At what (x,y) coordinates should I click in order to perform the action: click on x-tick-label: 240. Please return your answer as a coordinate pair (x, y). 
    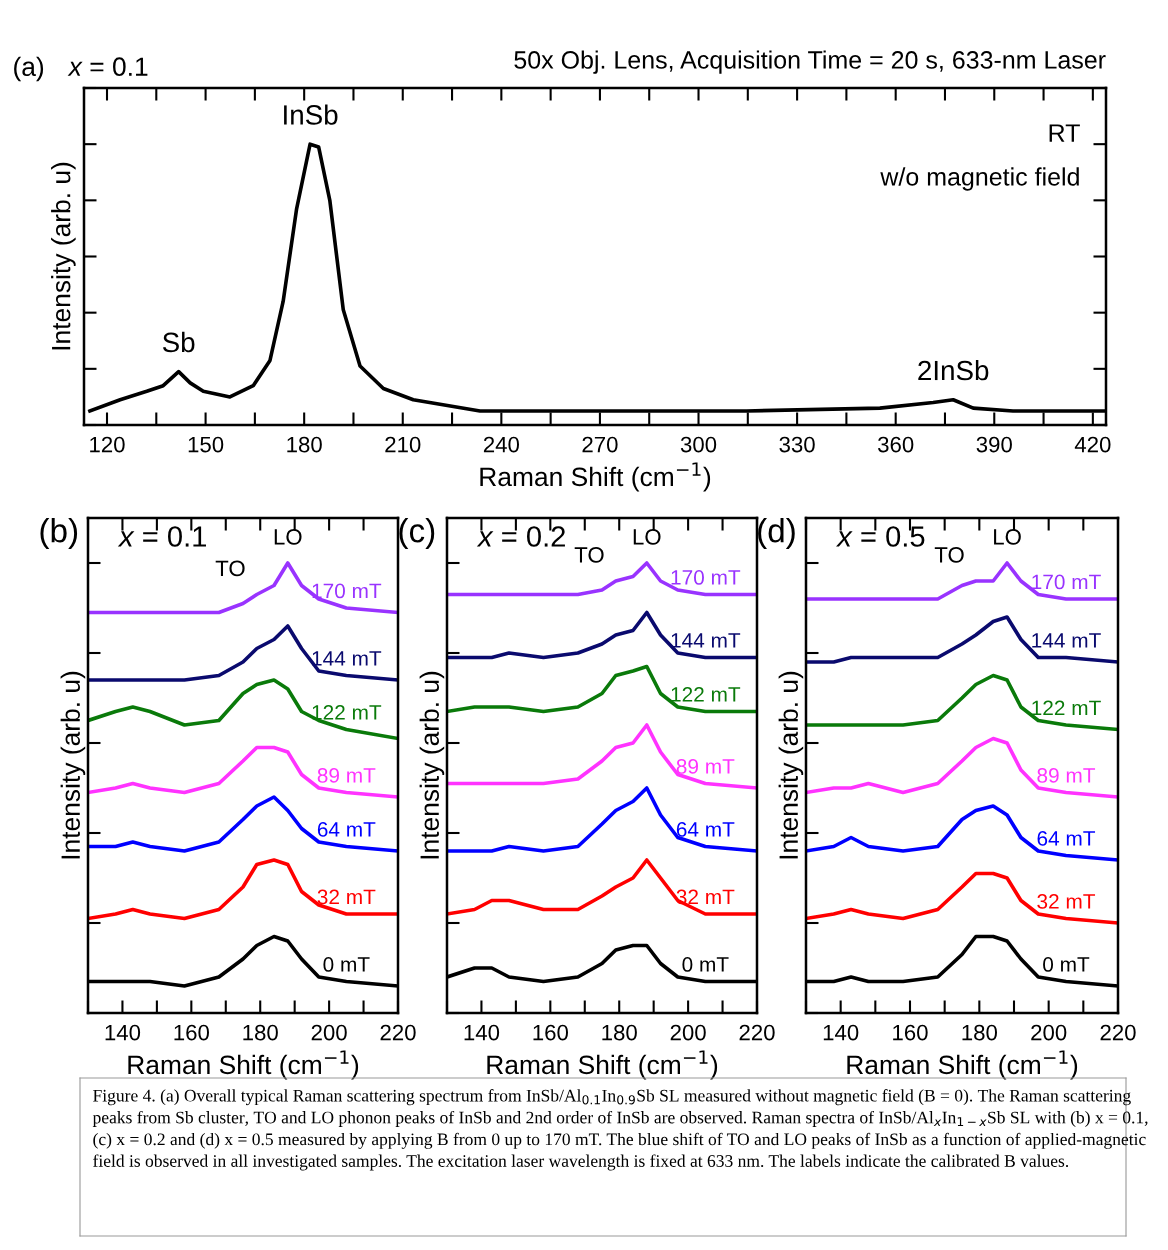
    Looking at the image, I should click on (501, 444).